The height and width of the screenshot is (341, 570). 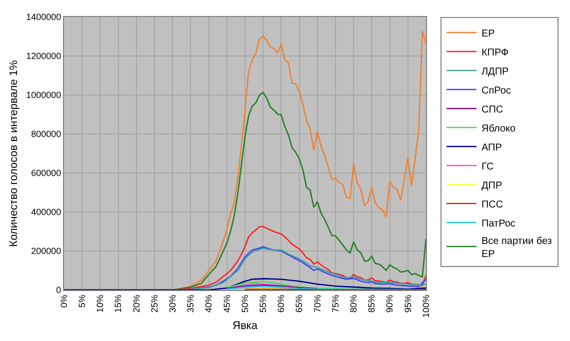 What do you see at coordinates (118, 303) in the screenshot?
I see `x-tick-label: 15%` at bounding box center [118, 303].